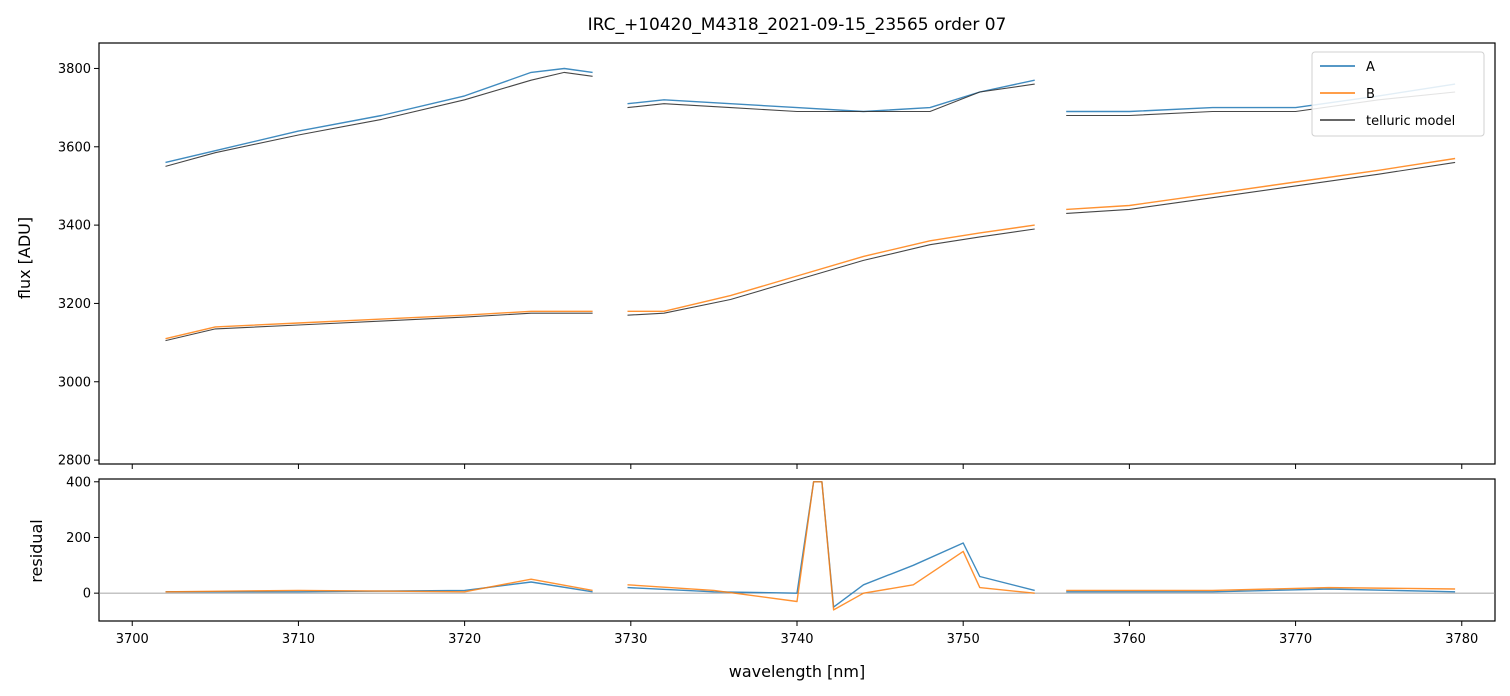 The height and width of the screenshot is (696, 1510). I want to click on flux-ytick-label: 3000, so click(74, 382).